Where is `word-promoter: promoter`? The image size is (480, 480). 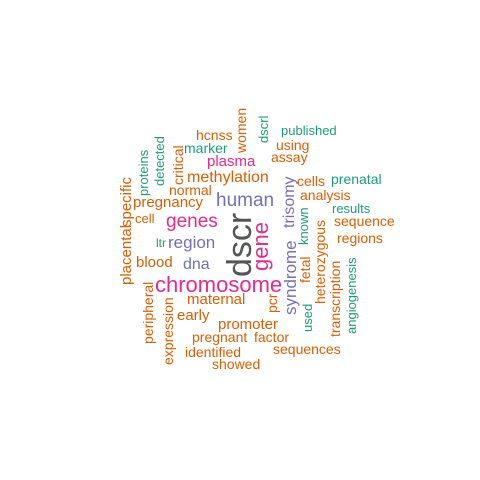
word-promoter: promoter is located at coordinates (248, 324).